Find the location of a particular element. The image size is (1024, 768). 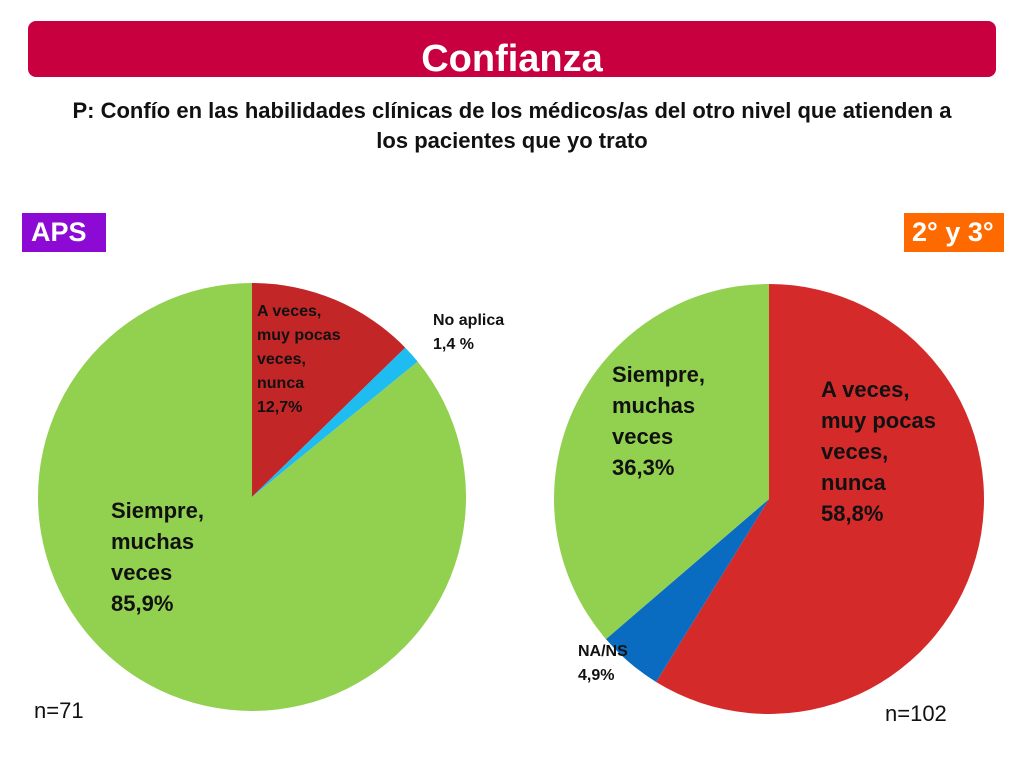

aps-label-not-applicable: No aplica 1,4 % is located at coordinates (469, 332).